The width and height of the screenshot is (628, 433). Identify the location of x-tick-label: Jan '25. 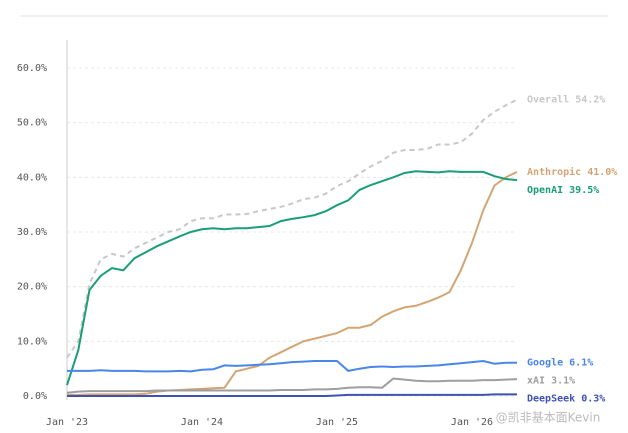
(337, 422).